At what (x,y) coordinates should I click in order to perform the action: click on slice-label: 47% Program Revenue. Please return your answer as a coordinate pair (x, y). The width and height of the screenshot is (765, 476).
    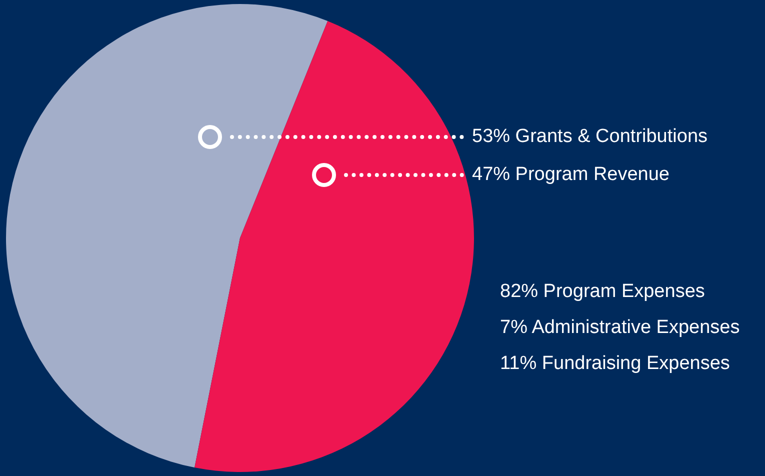
    Looking at the image, I should click on (571, 175).